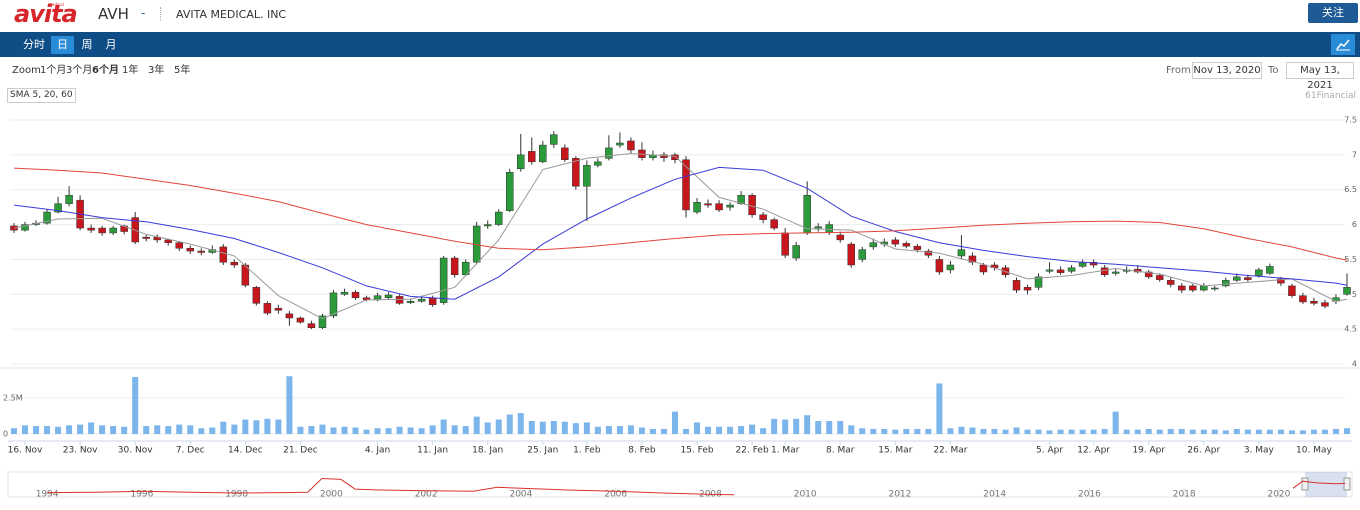  I want to click on from-date-input: Nov 13, 2020, so click(1227, 70).